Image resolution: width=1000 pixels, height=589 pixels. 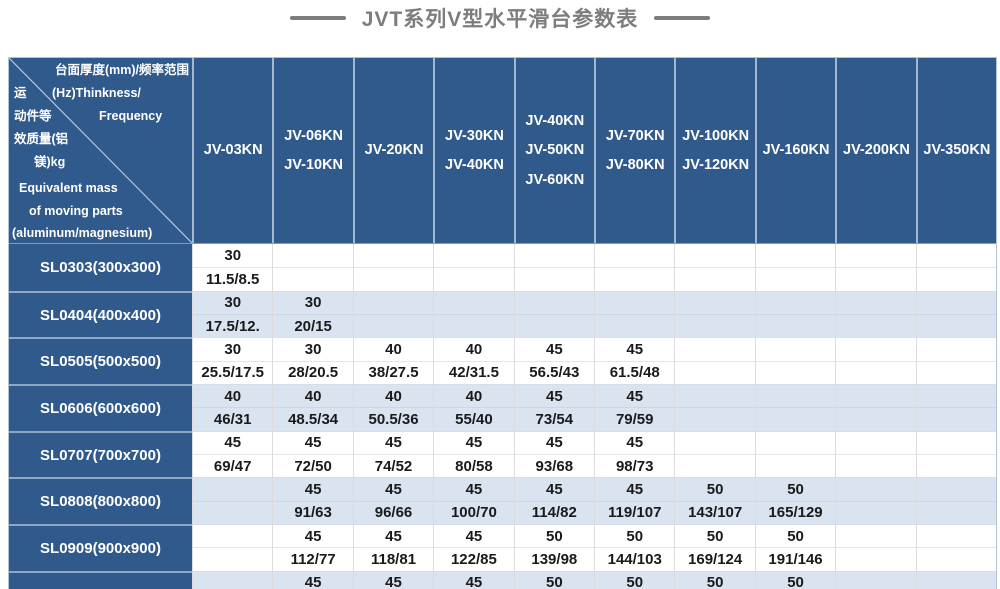 What do you see at coordinates (634, 580) in the screenshot?
I see `cell-thickness-value: 50` at bounding box center [634, 580].